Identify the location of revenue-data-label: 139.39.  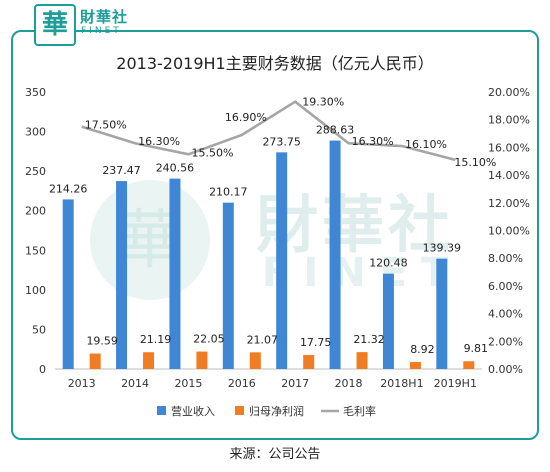
(442, 248).